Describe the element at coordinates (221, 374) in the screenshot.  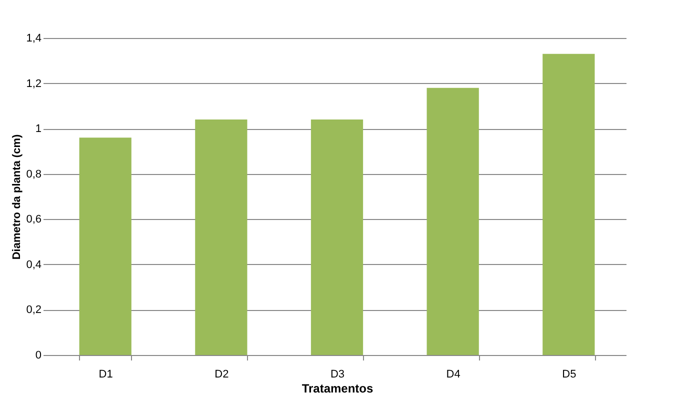
I see `x-tick-label: D2` at that location.